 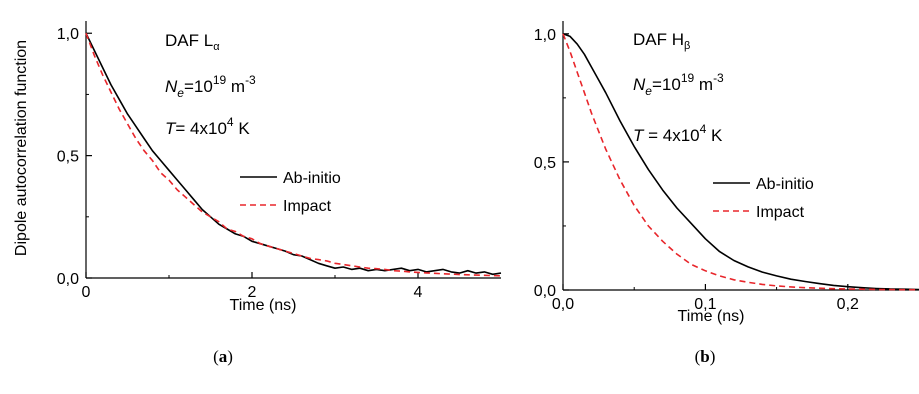 What do you see at coordinates (263, 305) in the screenshot?
I see `x-axis-title-a: Time (ns)` at bounding box center [263, 305].